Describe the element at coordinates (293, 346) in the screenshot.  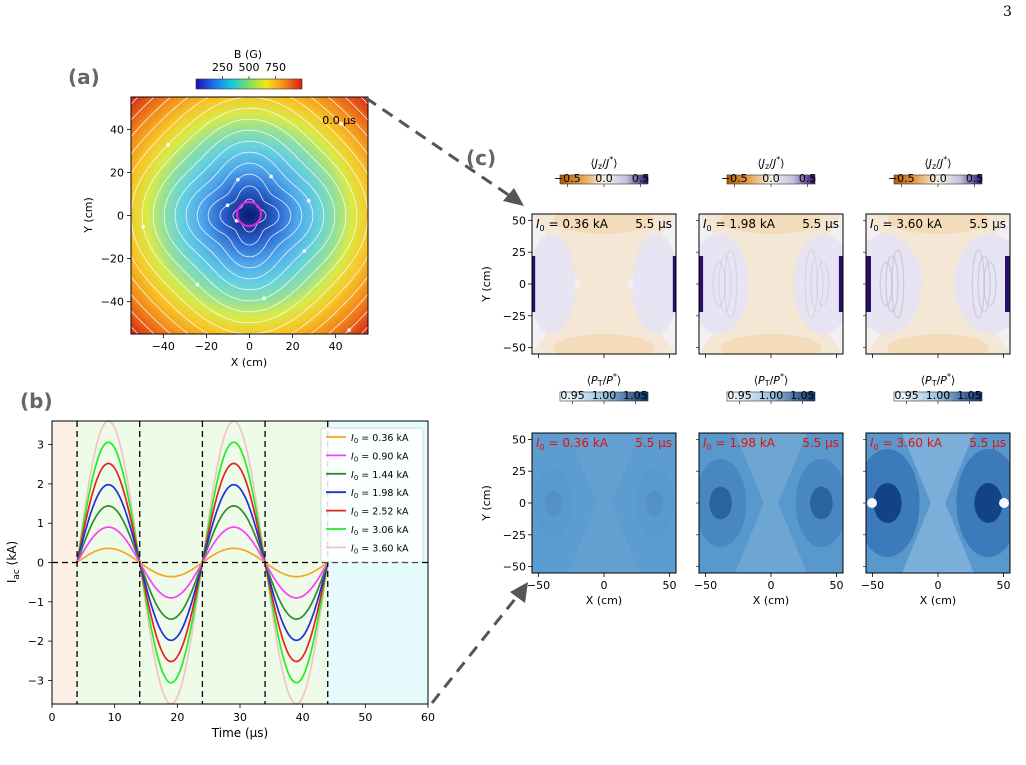
I see `panel-a-xtick: 20` at that location.